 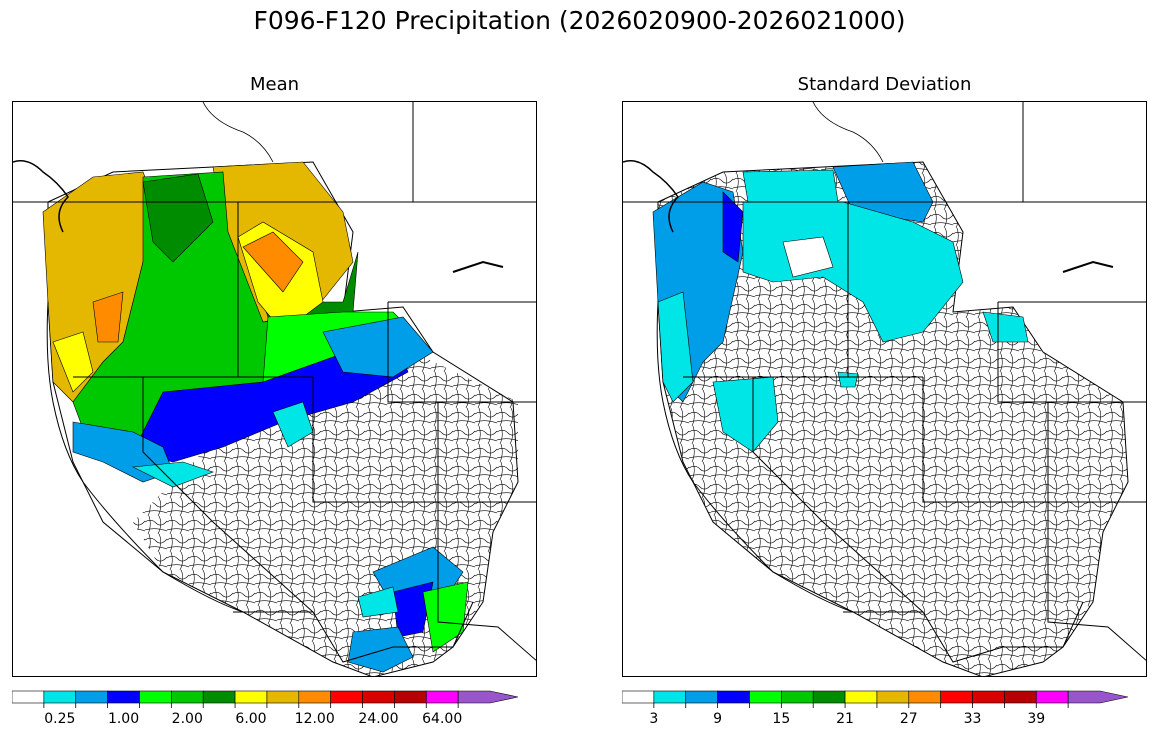 What do you see at coordinates (861, 705) in the screenshot?
I see `stddev-colorbar-ticks` at bounding box center [861, 705].